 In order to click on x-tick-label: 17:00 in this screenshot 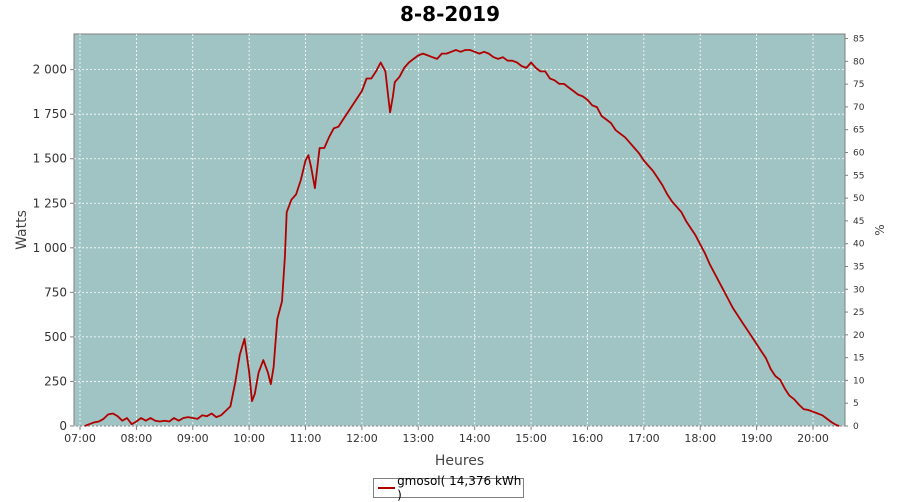, I will do `click(644, 438)`.